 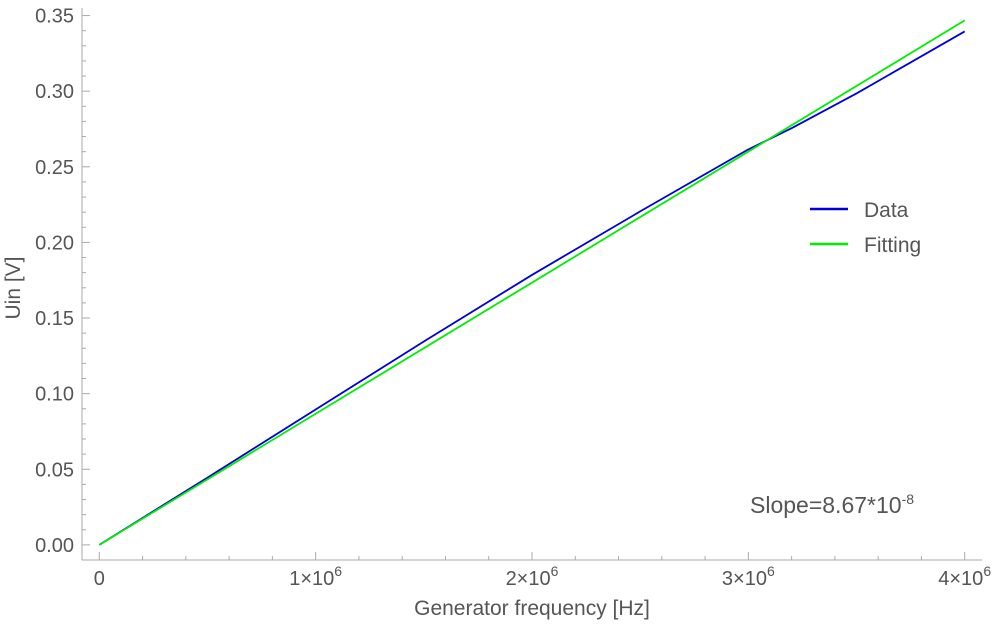 I want to click on slope-annotation: Slope=8.67*10-8, so click(x=832, y=504).